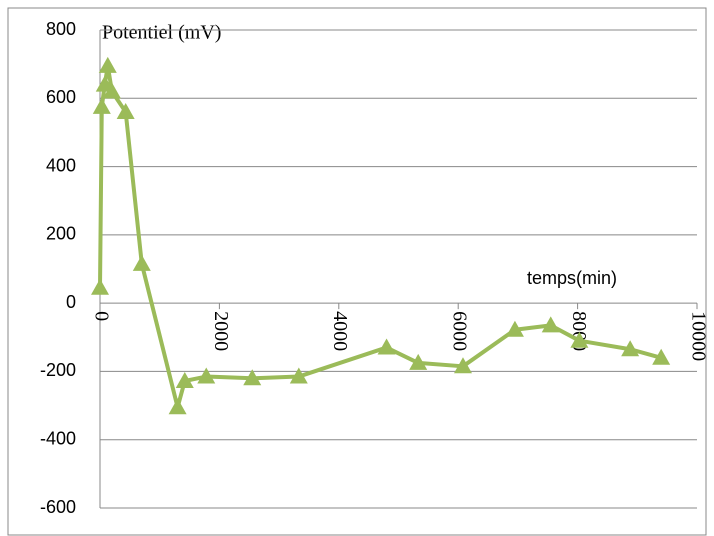 The width and height of the screenshot is (714, 536). What do you see at coordinates (61, 165) in the screenshot?
I see `y-tick-label: 400` at bounding box center [61, 165].